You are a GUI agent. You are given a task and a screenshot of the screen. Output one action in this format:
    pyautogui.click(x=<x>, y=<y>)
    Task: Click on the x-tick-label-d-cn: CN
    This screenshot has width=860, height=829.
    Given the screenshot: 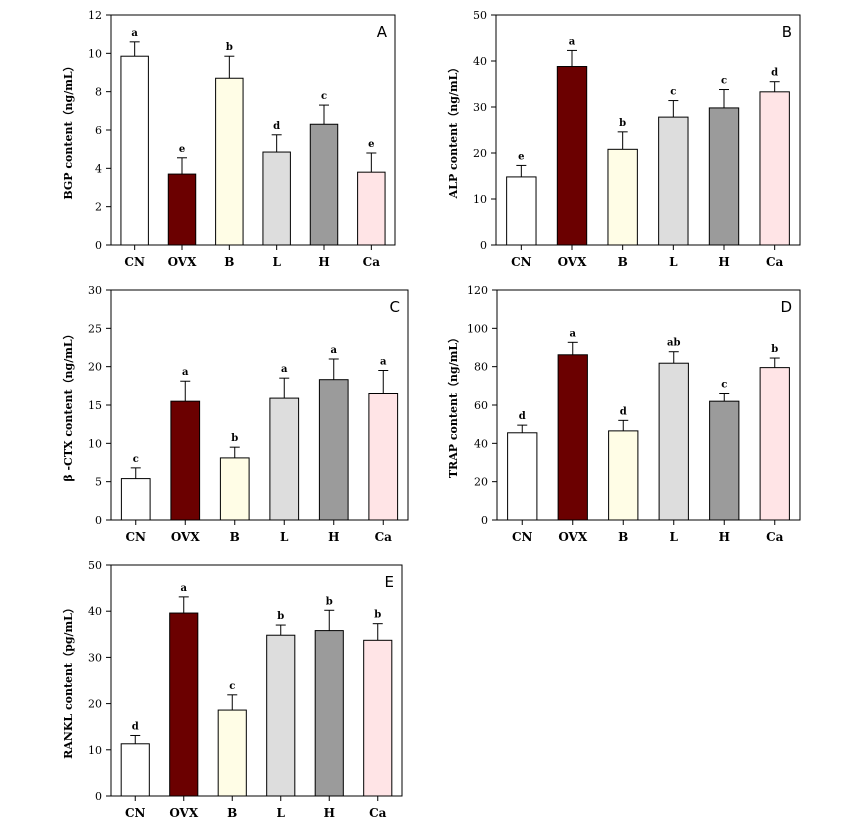 What is the action you would take?
    pyautogui.click(x=522, y=537)
    